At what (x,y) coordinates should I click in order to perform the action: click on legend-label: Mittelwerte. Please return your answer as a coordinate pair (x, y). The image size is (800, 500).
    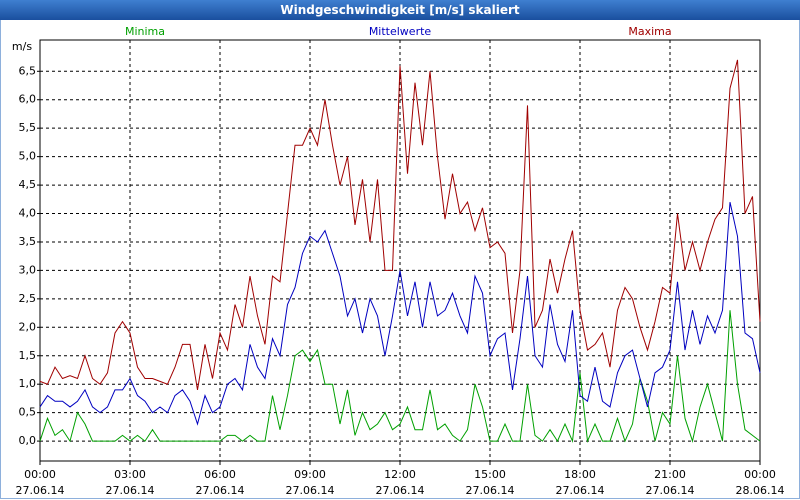
    Looking at the image, I should click on (400, 31).